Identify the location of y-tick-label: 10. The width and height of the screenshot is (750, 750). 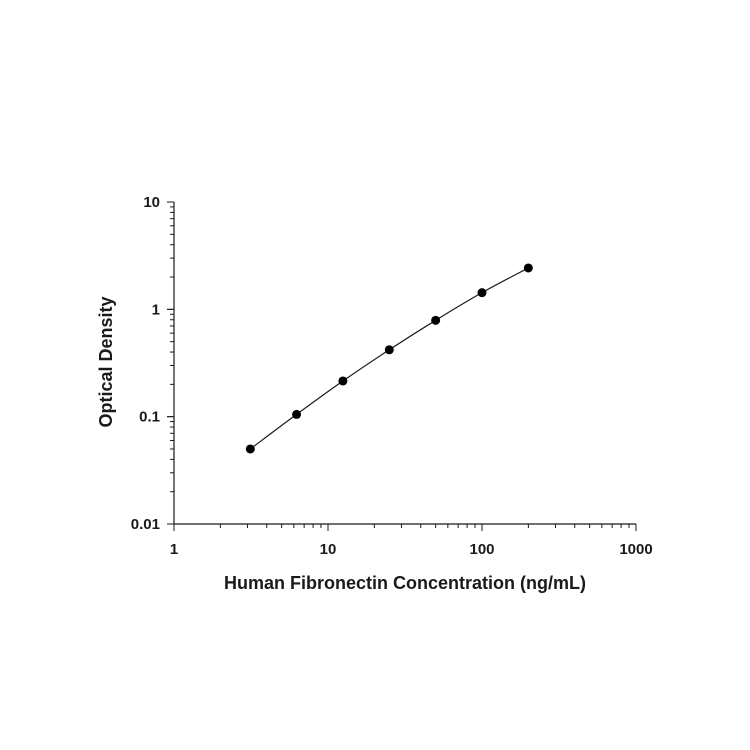
(151, 202).